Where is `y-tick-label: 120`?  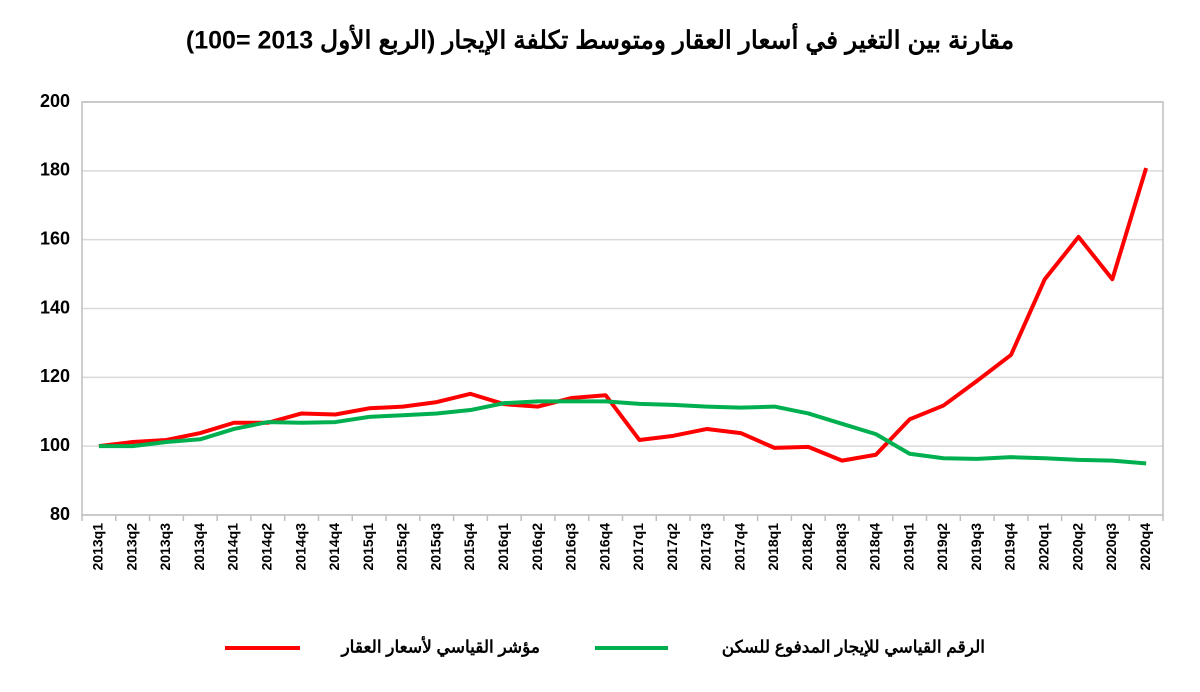
y-tick-label: 120 is located at coordinates (55, 376).